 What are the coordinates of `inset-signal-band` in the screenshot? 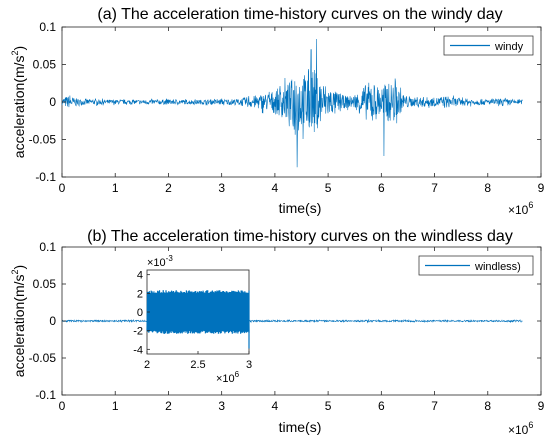 It's located at (198, 319).